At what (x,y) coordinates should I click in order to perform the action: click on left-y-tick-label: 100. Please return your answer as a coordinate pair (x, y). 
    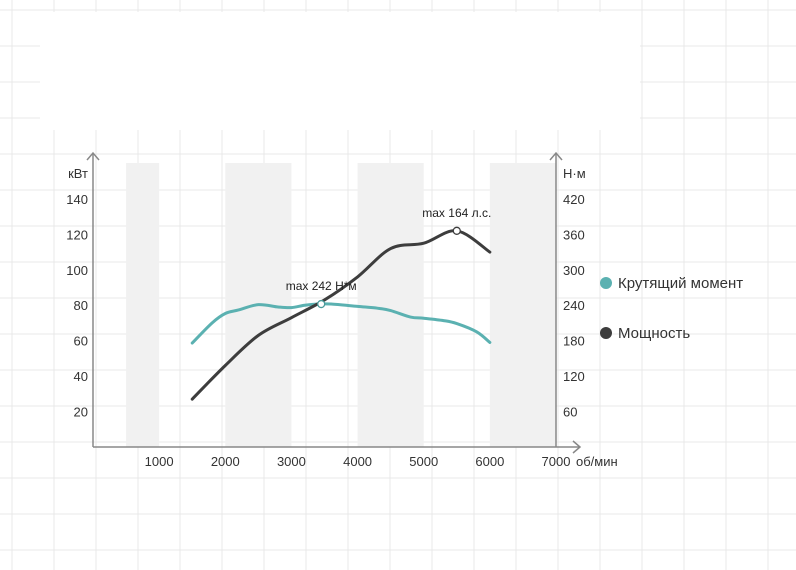
    Looking at the image, I should click on (77, 270).